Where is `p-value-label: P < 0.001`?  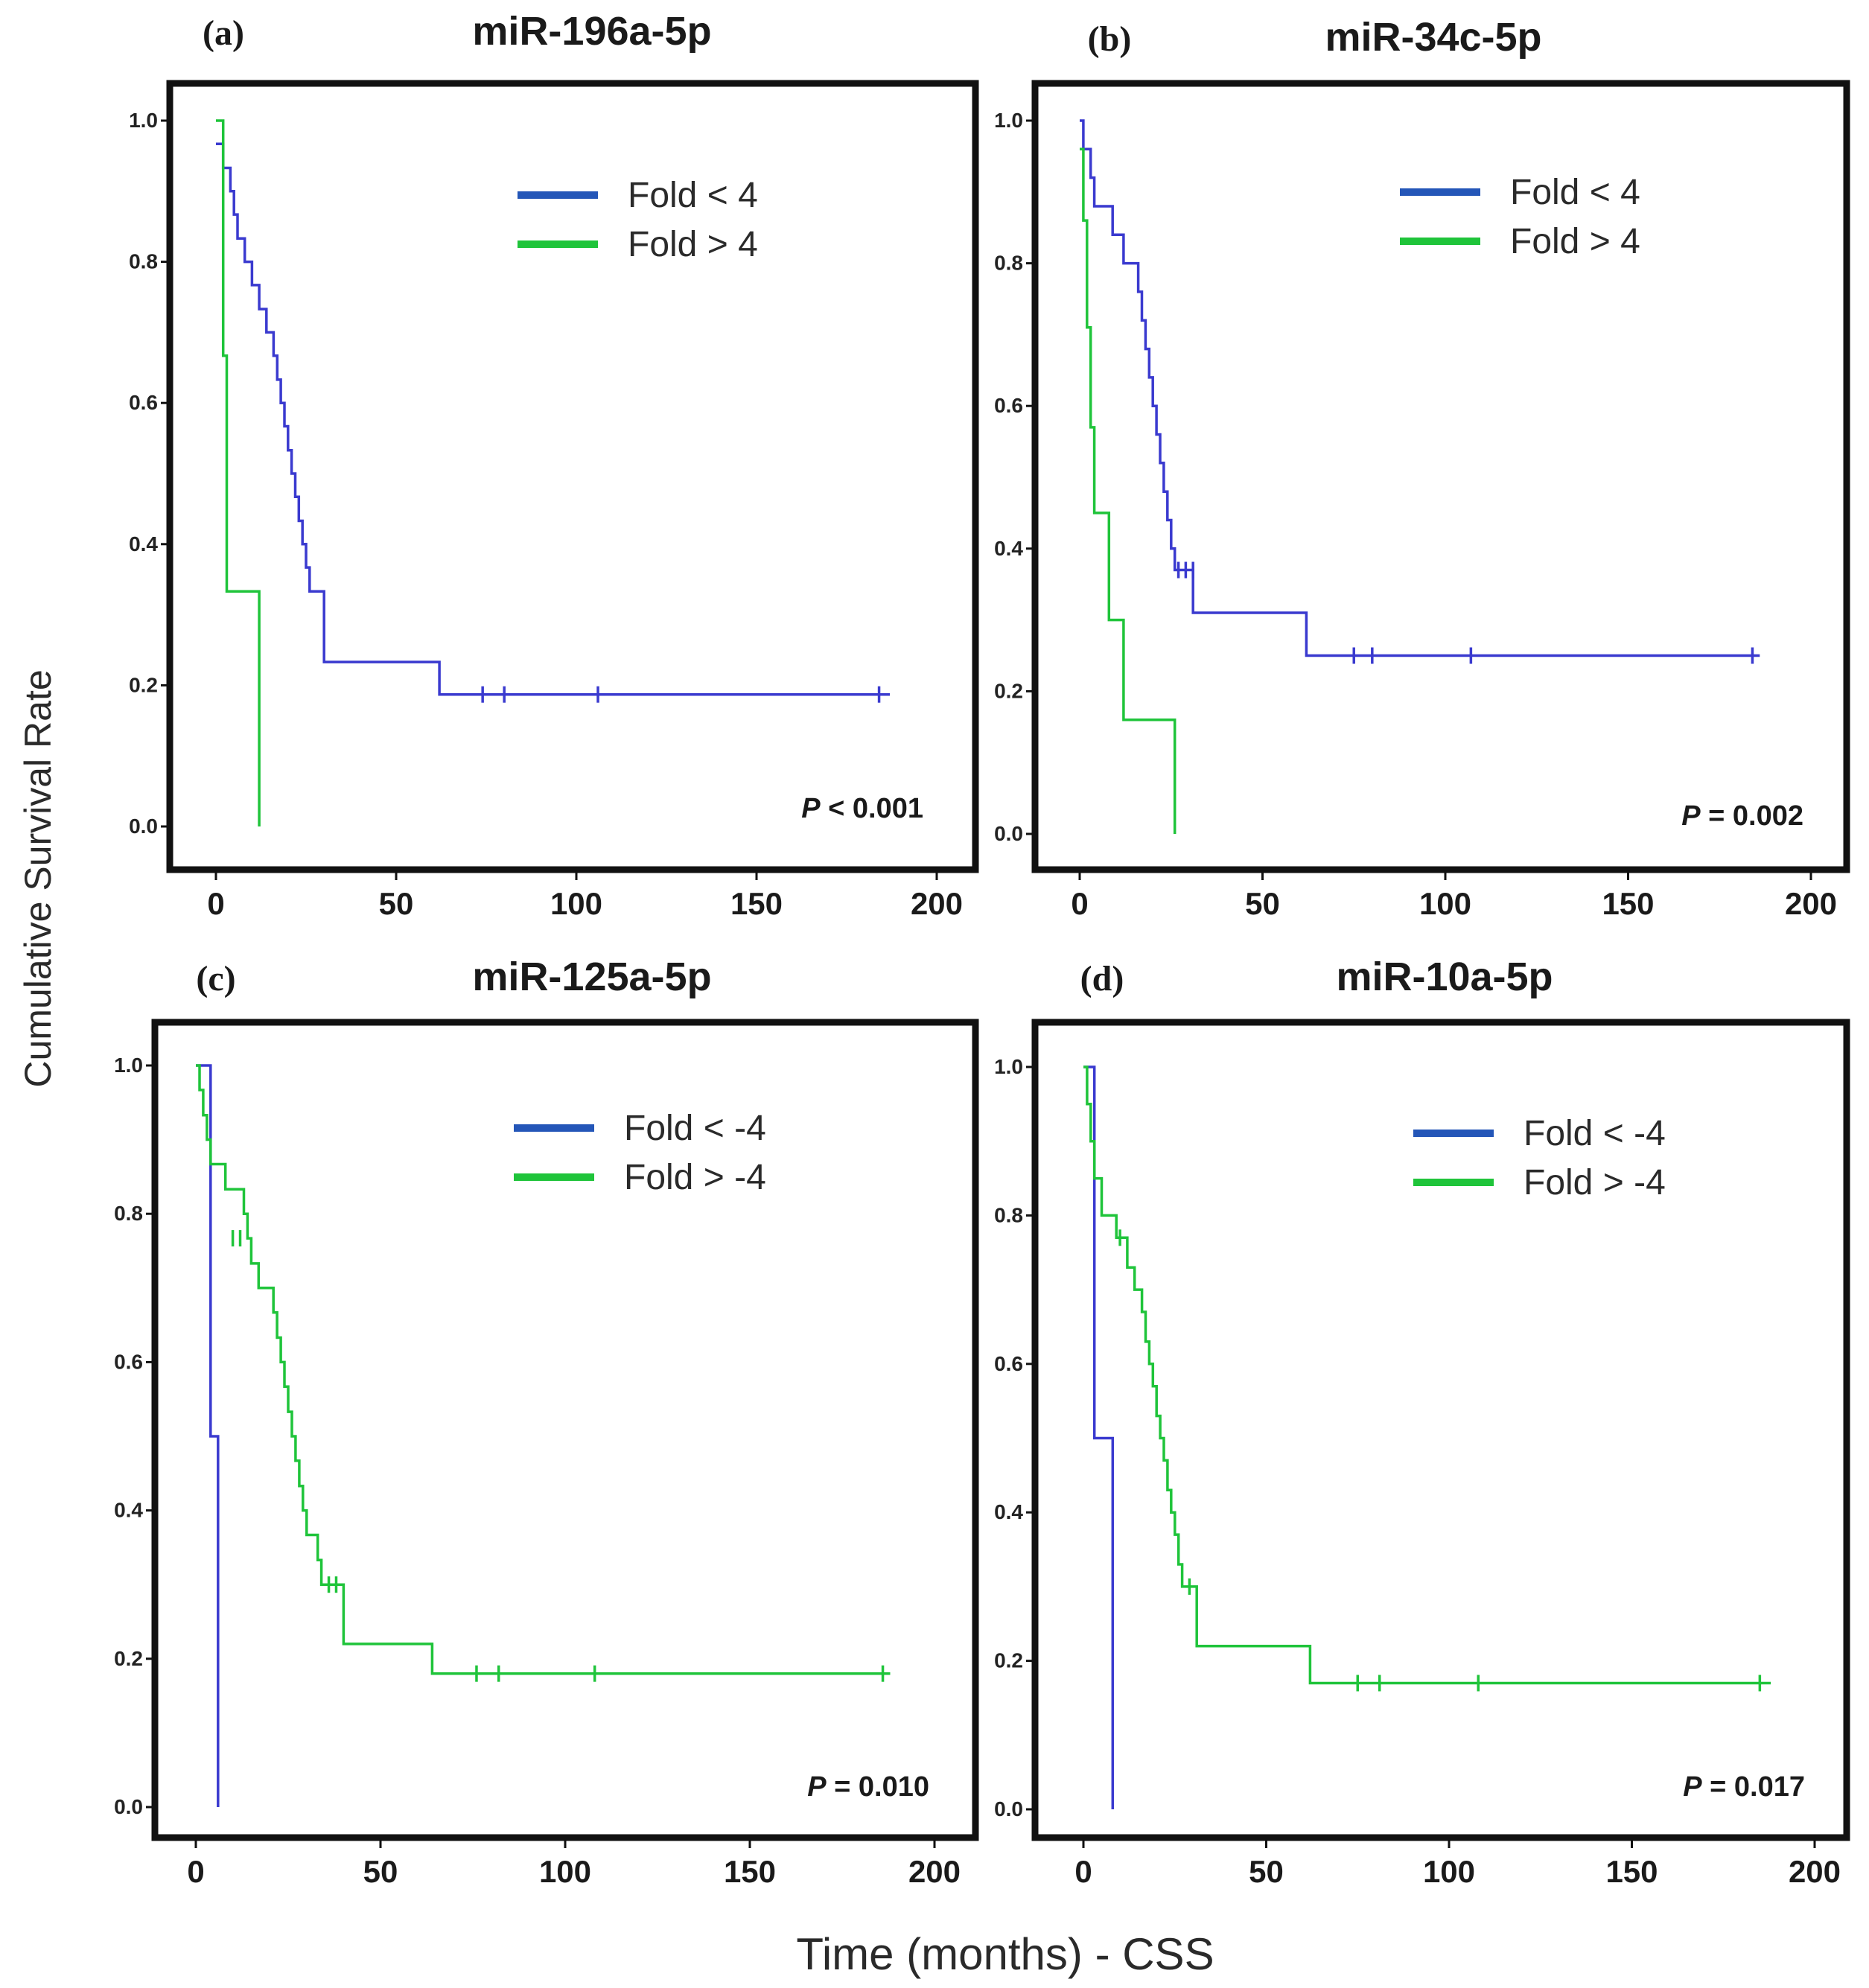 p-value-label: P < 0.001 is located at coordinates (862, 809).